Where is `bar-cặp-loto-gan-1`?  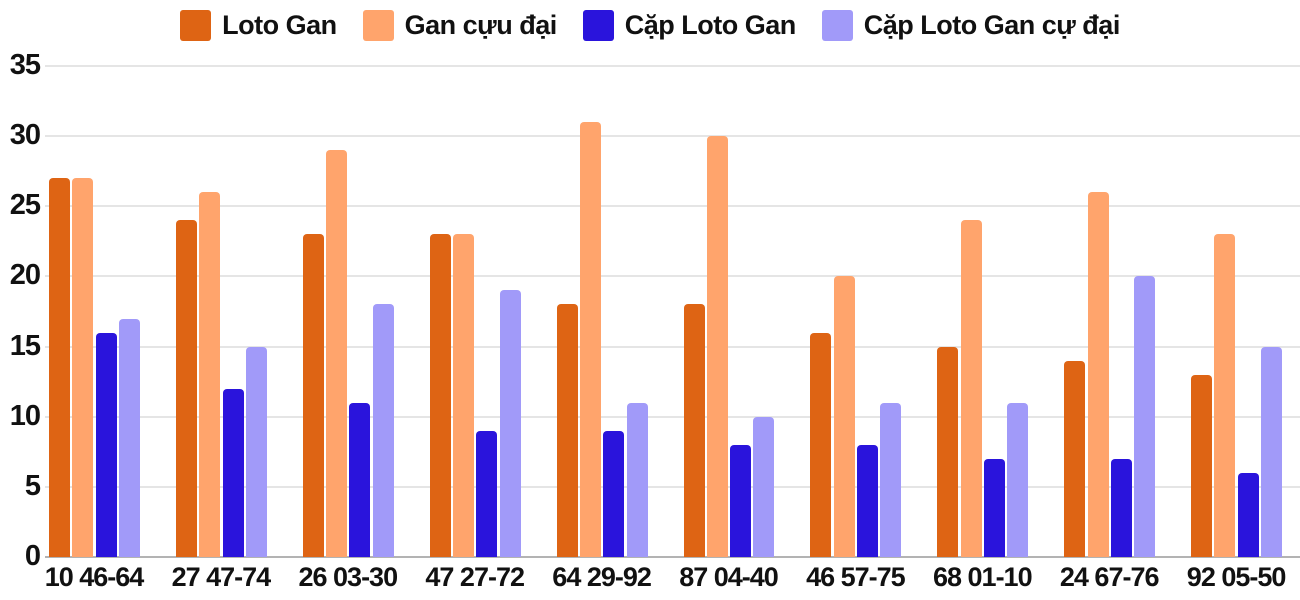
bar-cặp-loto-gan-1 is located at coordinates (106, 444).